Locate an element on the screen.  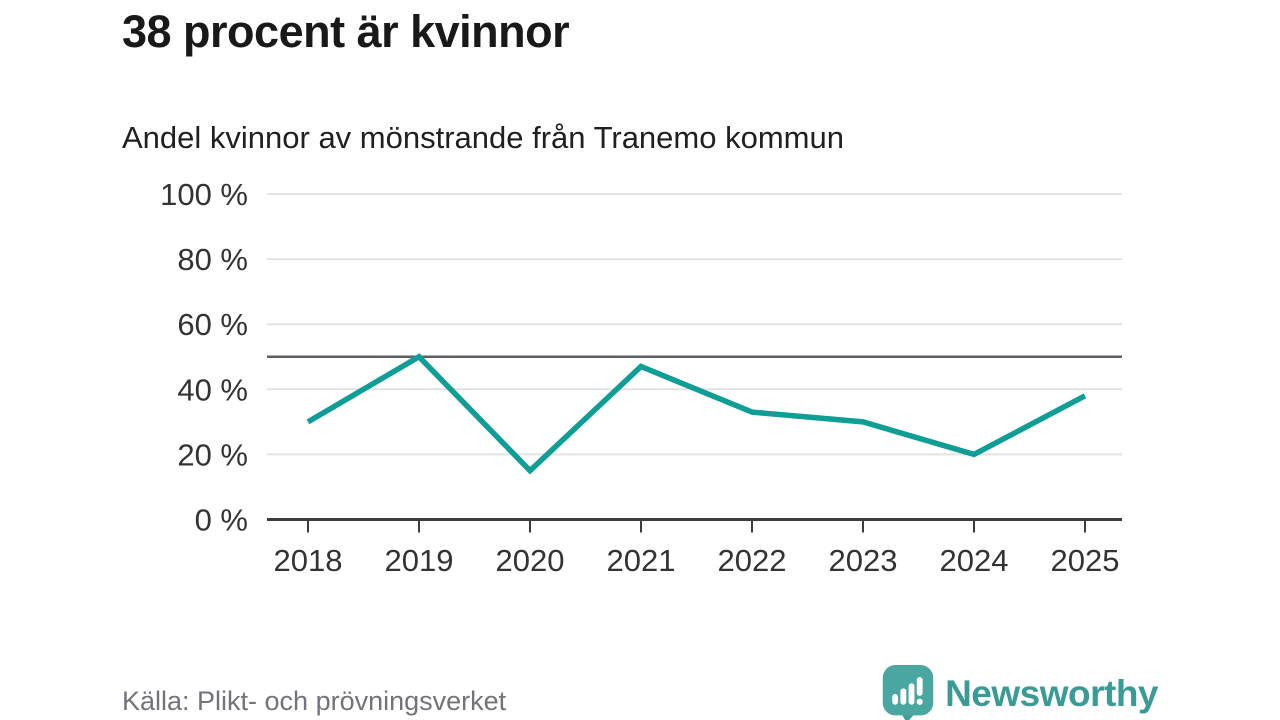
source-note: Källa: Plikt- och prövningsverket is located at coordinates (314, 701).